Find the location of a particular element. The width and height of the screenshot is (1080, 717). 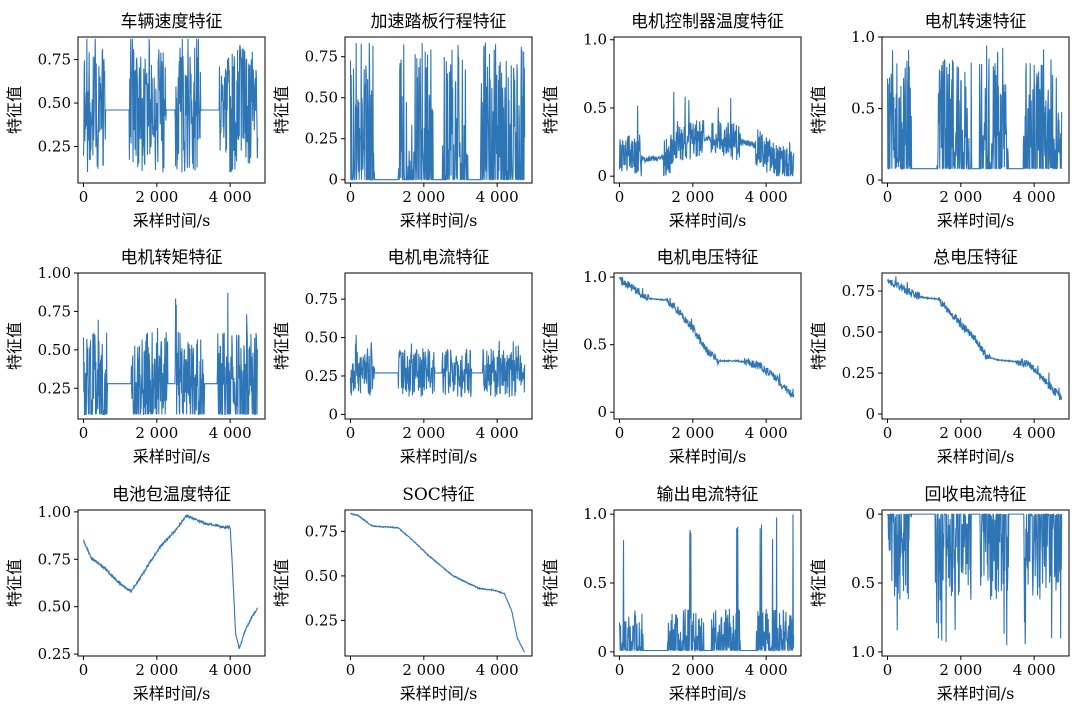

subplot-title: 电机转速特征 is located at coordinates (976, 22).